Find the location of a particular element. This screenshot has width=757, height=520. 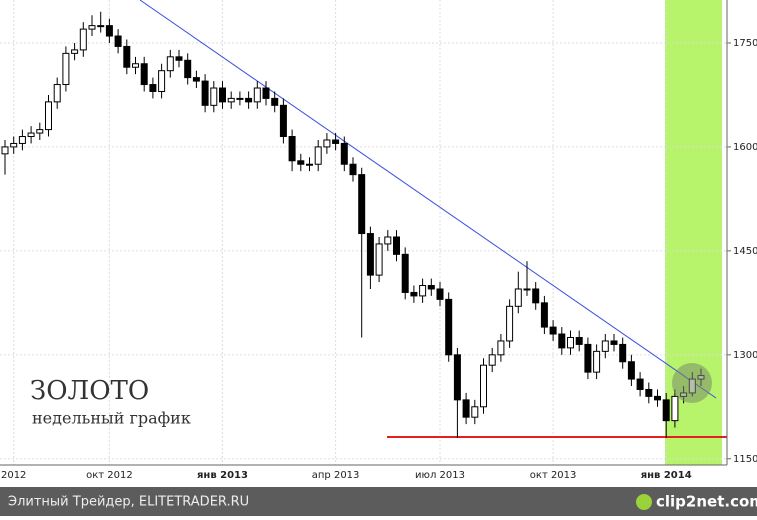

logo-icon is located at coordinates (644, 502).